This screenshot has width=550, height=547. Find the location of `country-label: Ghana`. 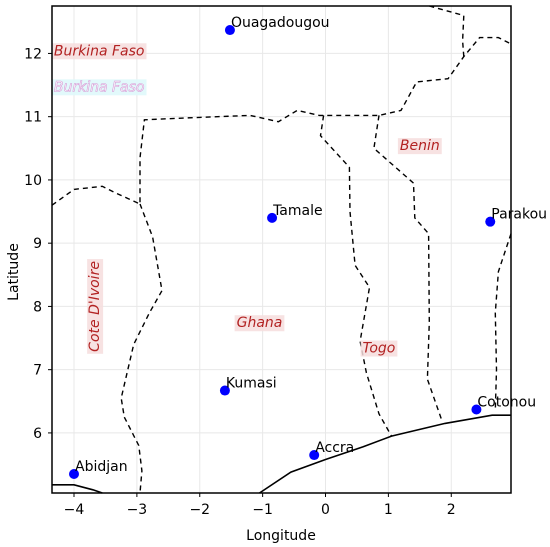

country-label: Ghana is located at coordinates (260, 323).